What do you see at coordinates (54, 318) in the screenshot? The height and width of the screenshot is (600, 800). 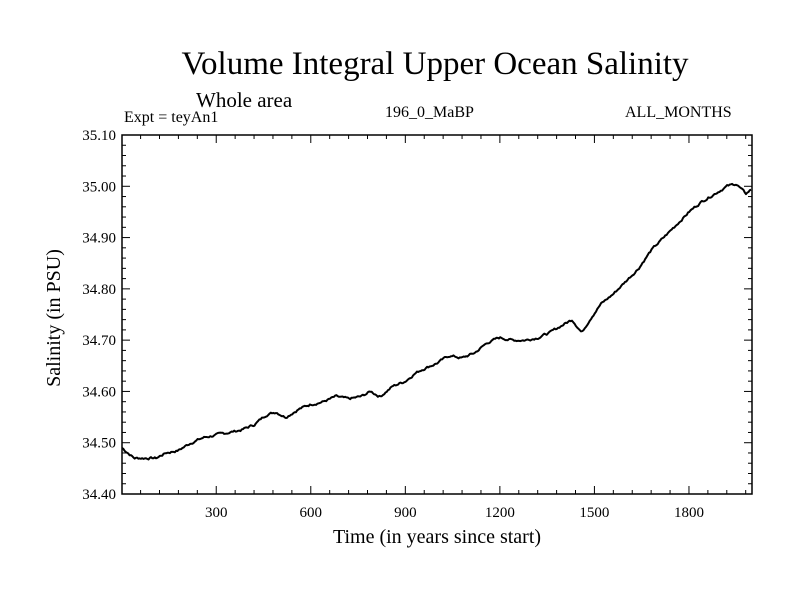 I see `y-axis-label: Salinity (in PSU)` at bounding box center [54, 318].